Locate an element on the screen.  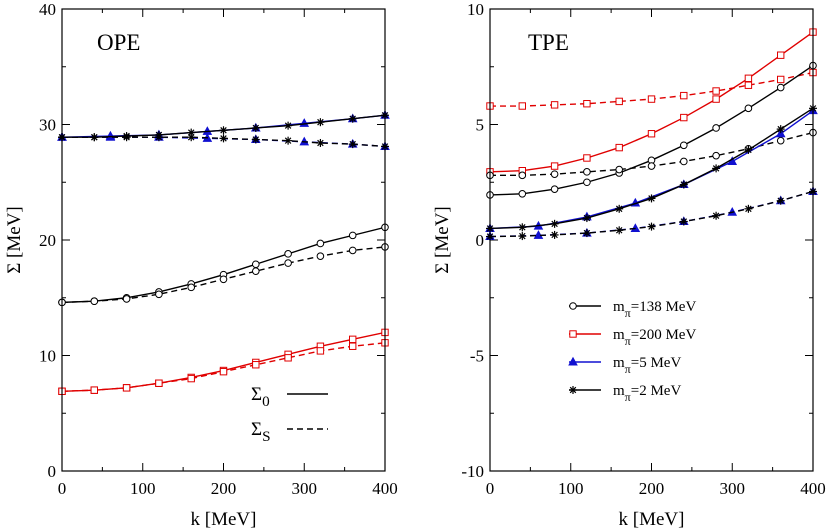
x-axis-label: k [MeV] is located at coordinates (224, 519).